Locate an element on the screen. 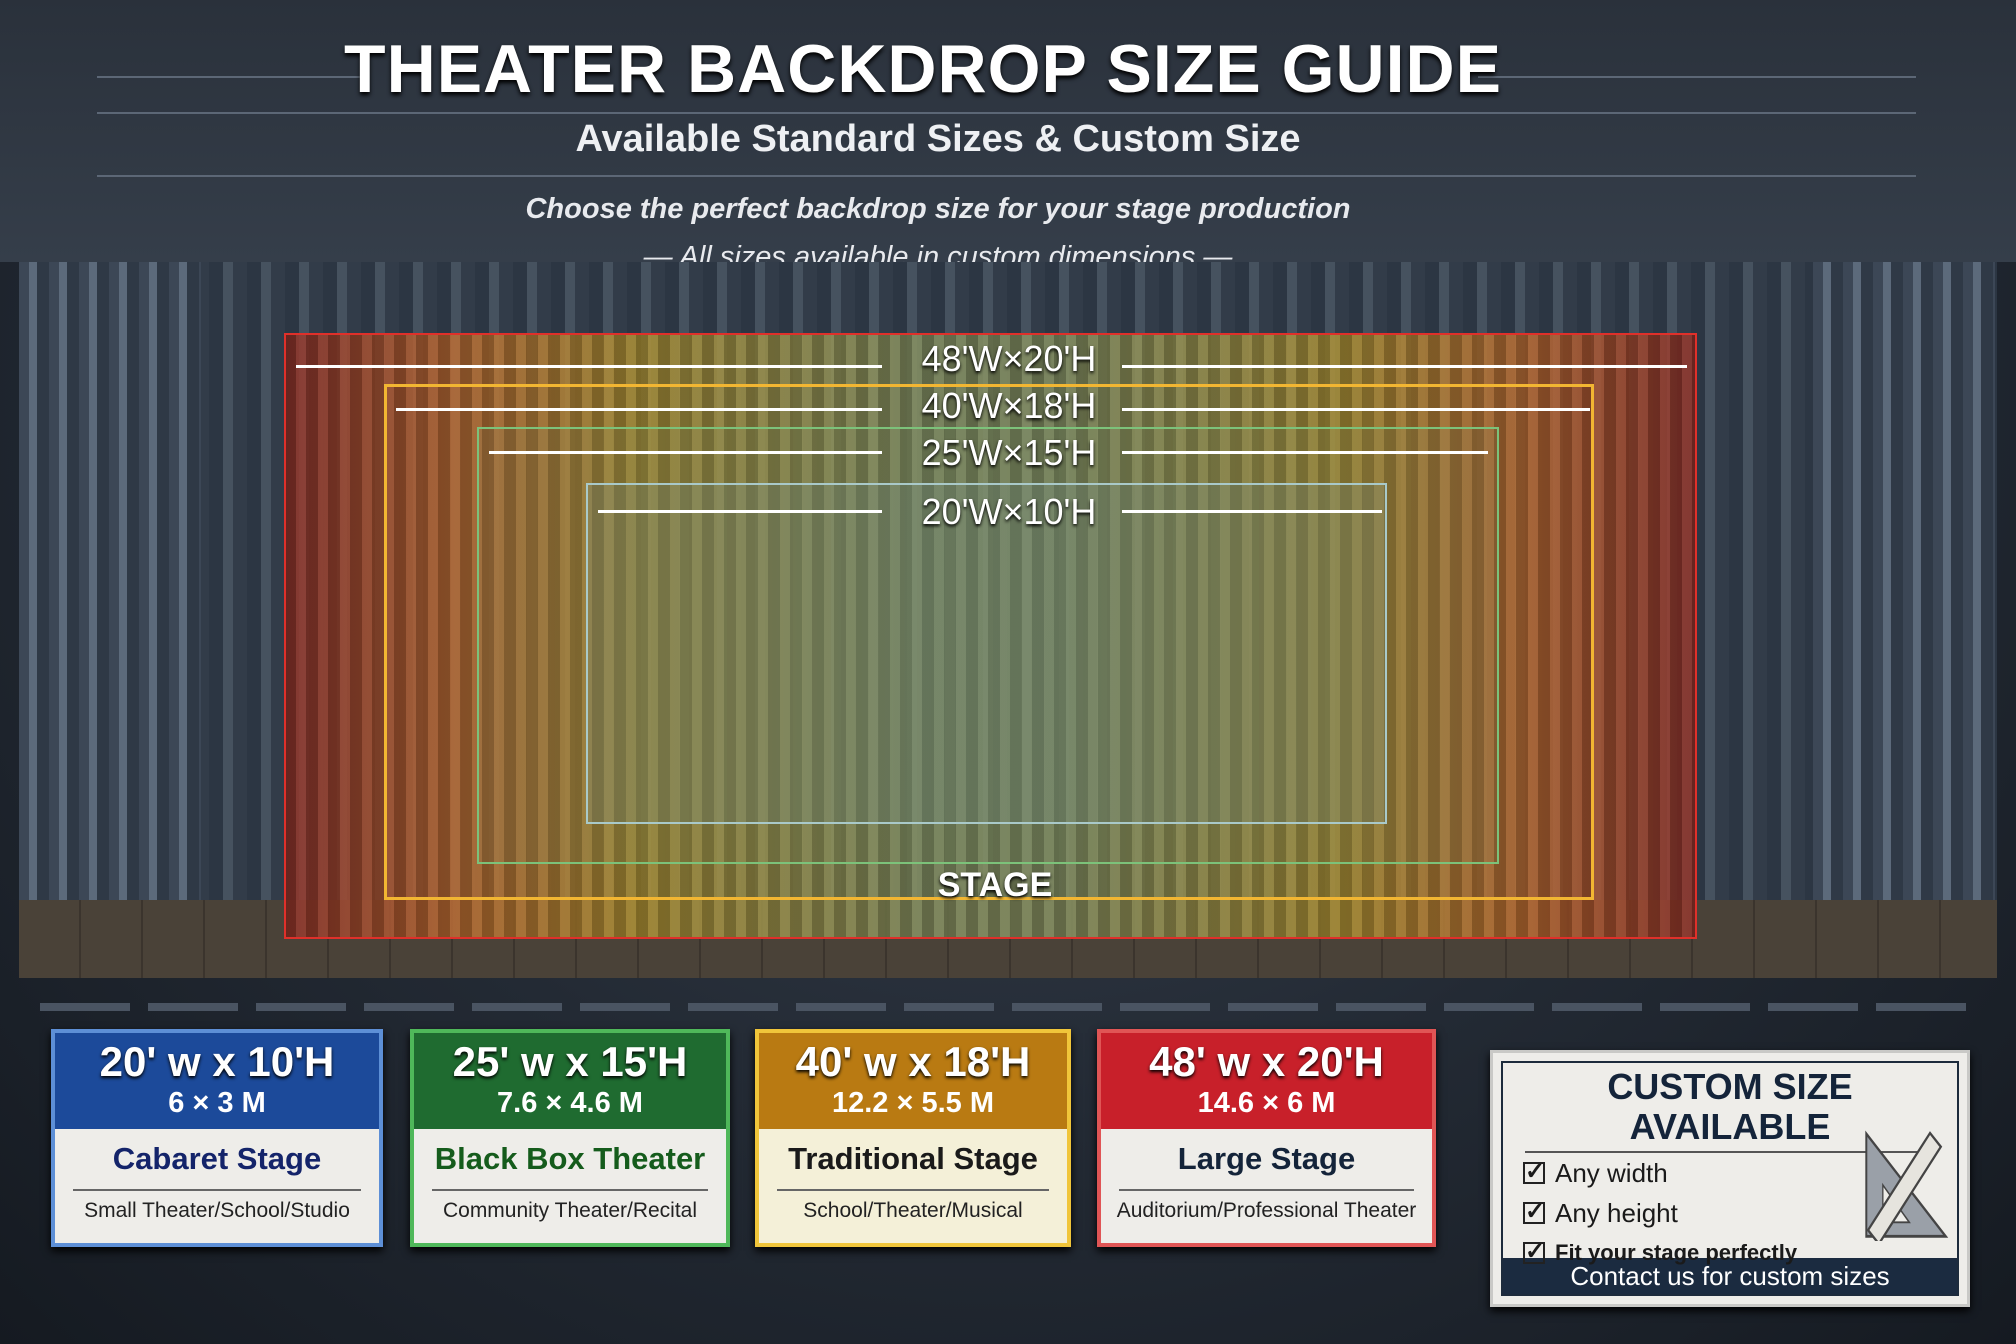 Image resolution: width=2016 pixels, height=1344 pixels. card-header: 48' w x 20'H 14.6 × 6 M is located at coordinates (1266, 1081).